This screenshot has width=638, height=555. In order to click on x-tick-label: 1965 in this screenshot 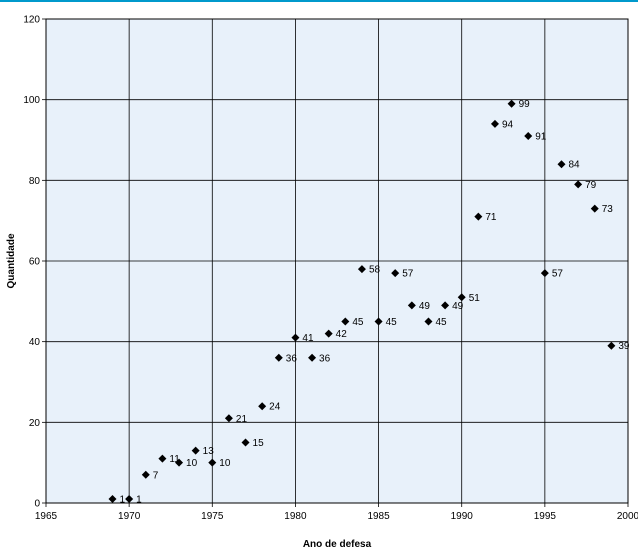, I will do `click(46, 516)`.